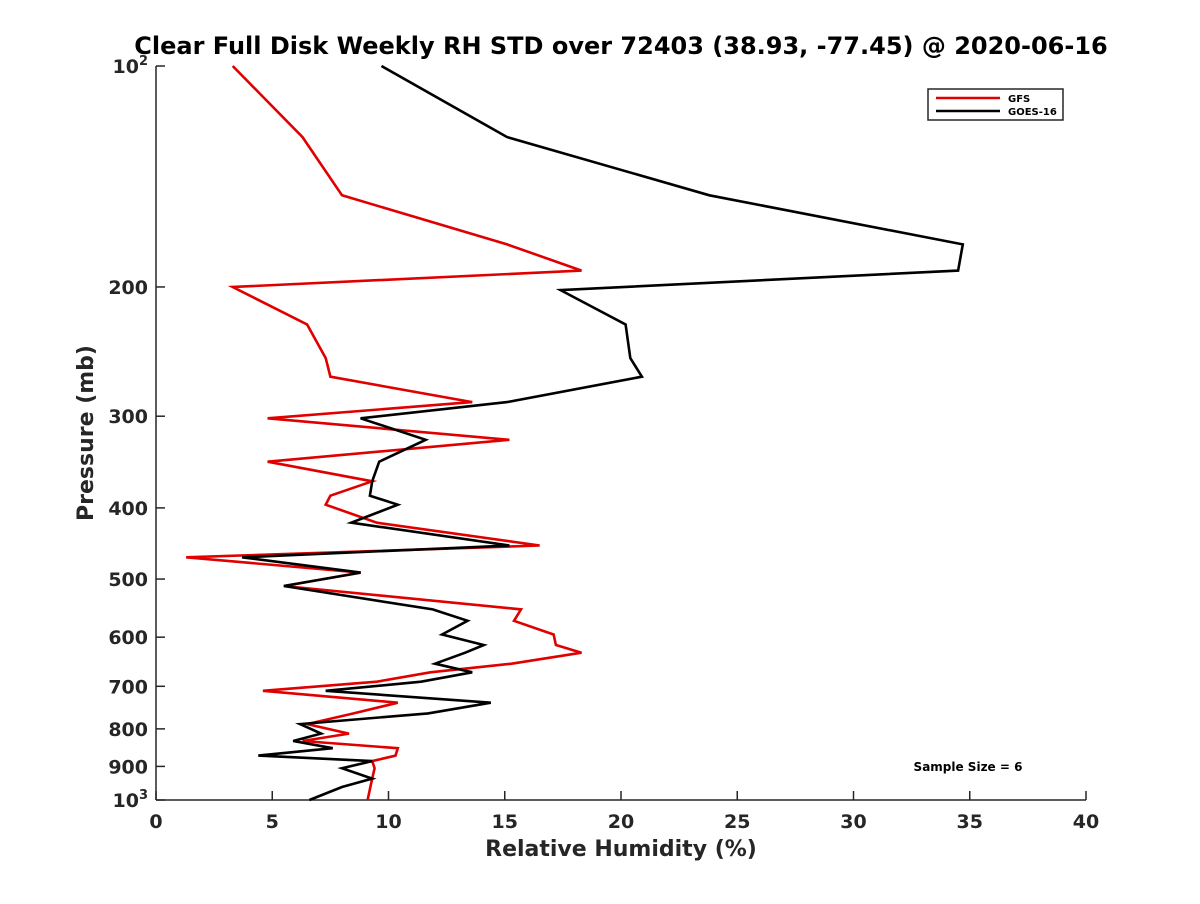  Describe the element at coordinates (737, 822) in the screenshot. I see `x-tick-label: 25` at that location.